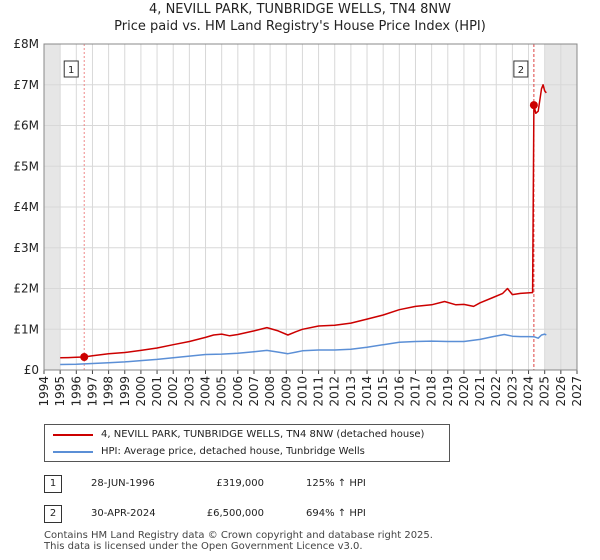 The width and height of the screenshot is (600, 560). Describe the element at coordinates (577, 391) in the screenshot. I see `x-tick-label: 2027` at that location.